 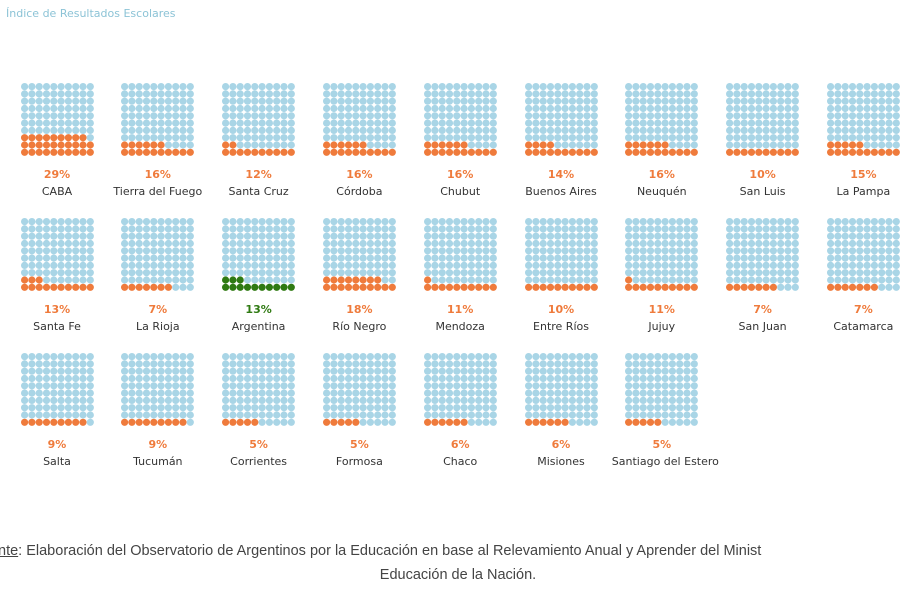 What do you see at coordinates (762, 309) in the screenshot?
I see `percent-label: 7%` at bounding box center [762, 309].